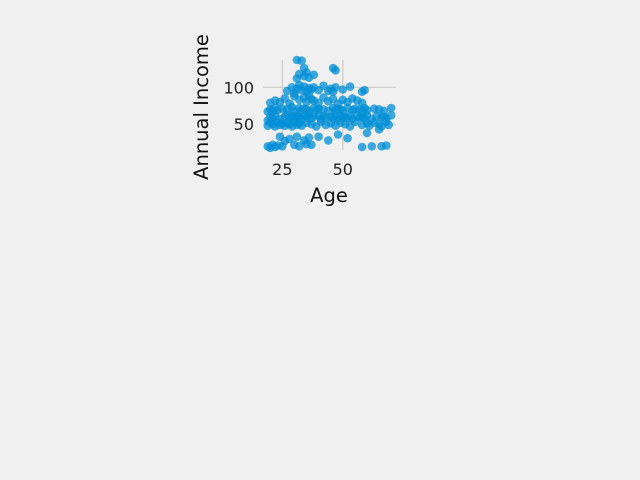  Describe the element at coordinates (201, 107) in the screenshot. I see `y-axis-label: Annual Income` at that location.